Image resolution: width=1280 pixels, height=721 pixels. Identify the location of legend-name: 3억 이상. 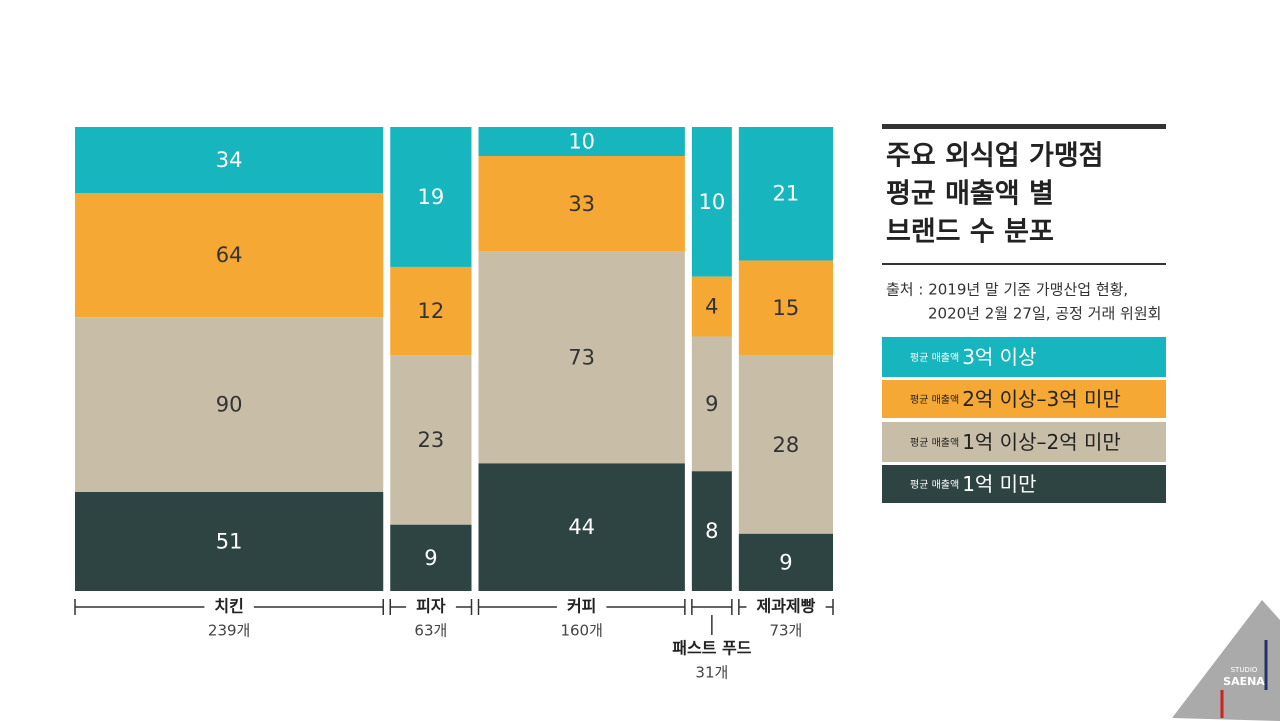
(999, 357).